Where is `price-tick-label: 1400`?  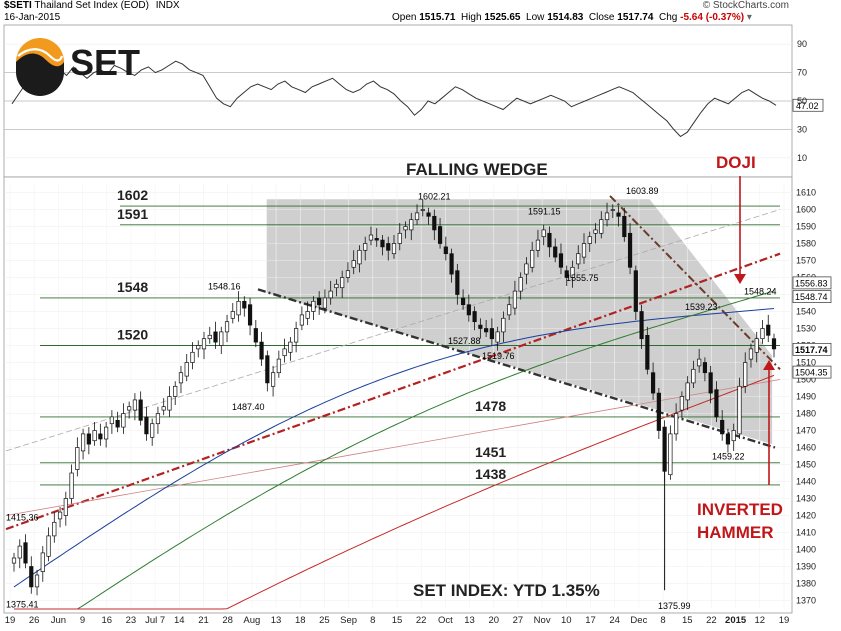
price-tick-label: 1400 is located at coordinates (806, 550).